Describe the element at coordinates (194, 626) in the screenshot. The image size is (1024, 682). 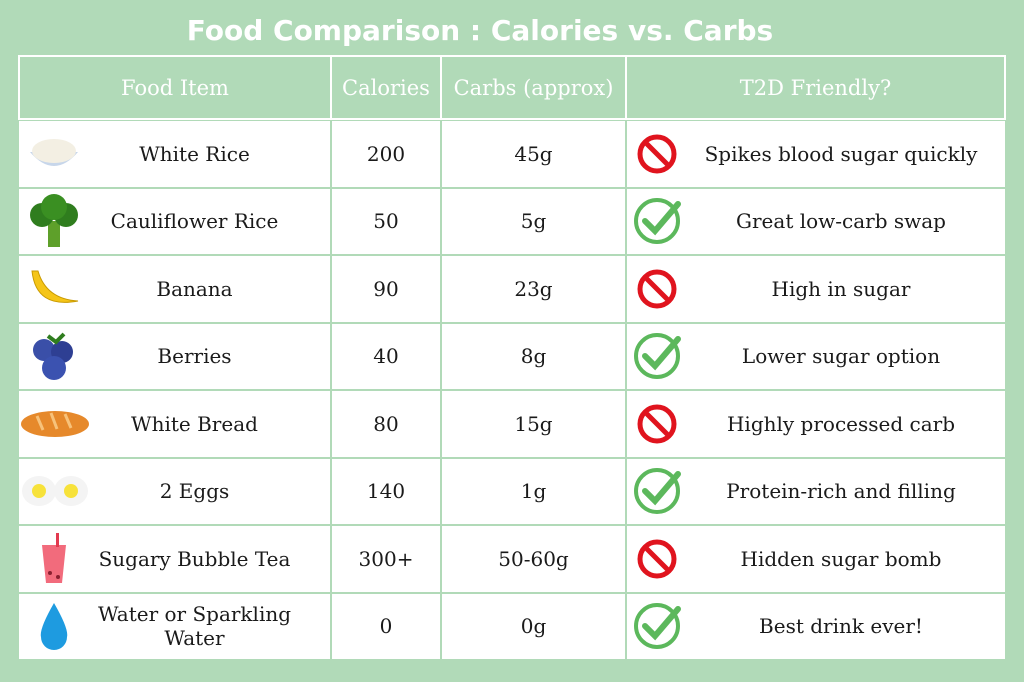
I see `food-name: Water or Sparkling Water` at that location.